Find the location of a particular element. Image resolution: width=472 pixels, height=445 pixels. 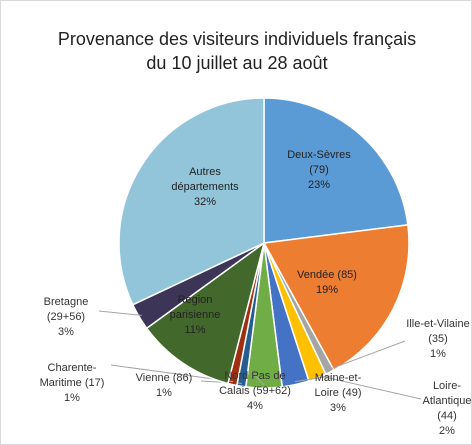

value-label: 11% is located at coordinates (195, 330).